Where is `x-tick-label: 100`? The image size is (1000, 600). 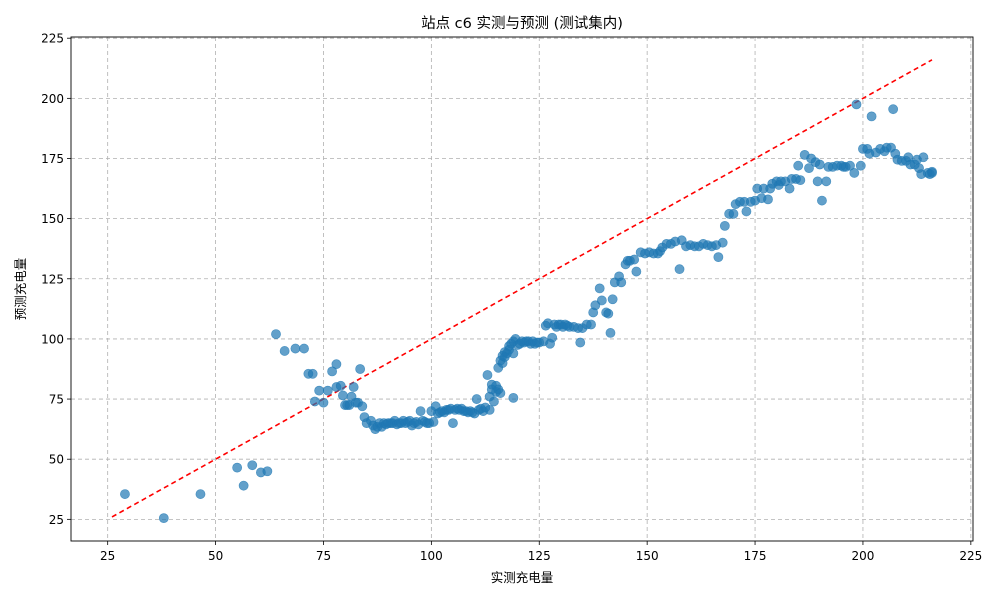
x-tick-label: 100 is located at coordinates (431, 556).